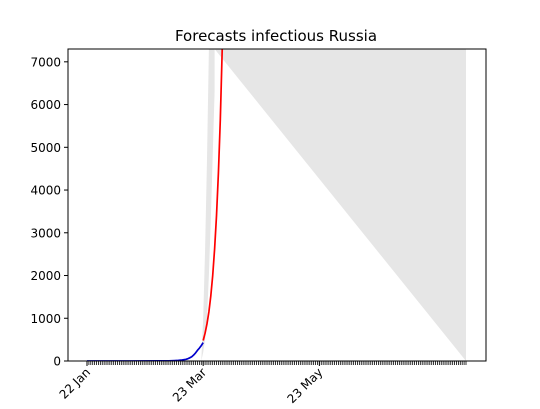 The image size is (540, 409). Describe the element at coordinates (49, 212) in the screenshot. I see `y-axis: 0 1000 2000 3000 4000 5000 6000 7000` at that location.